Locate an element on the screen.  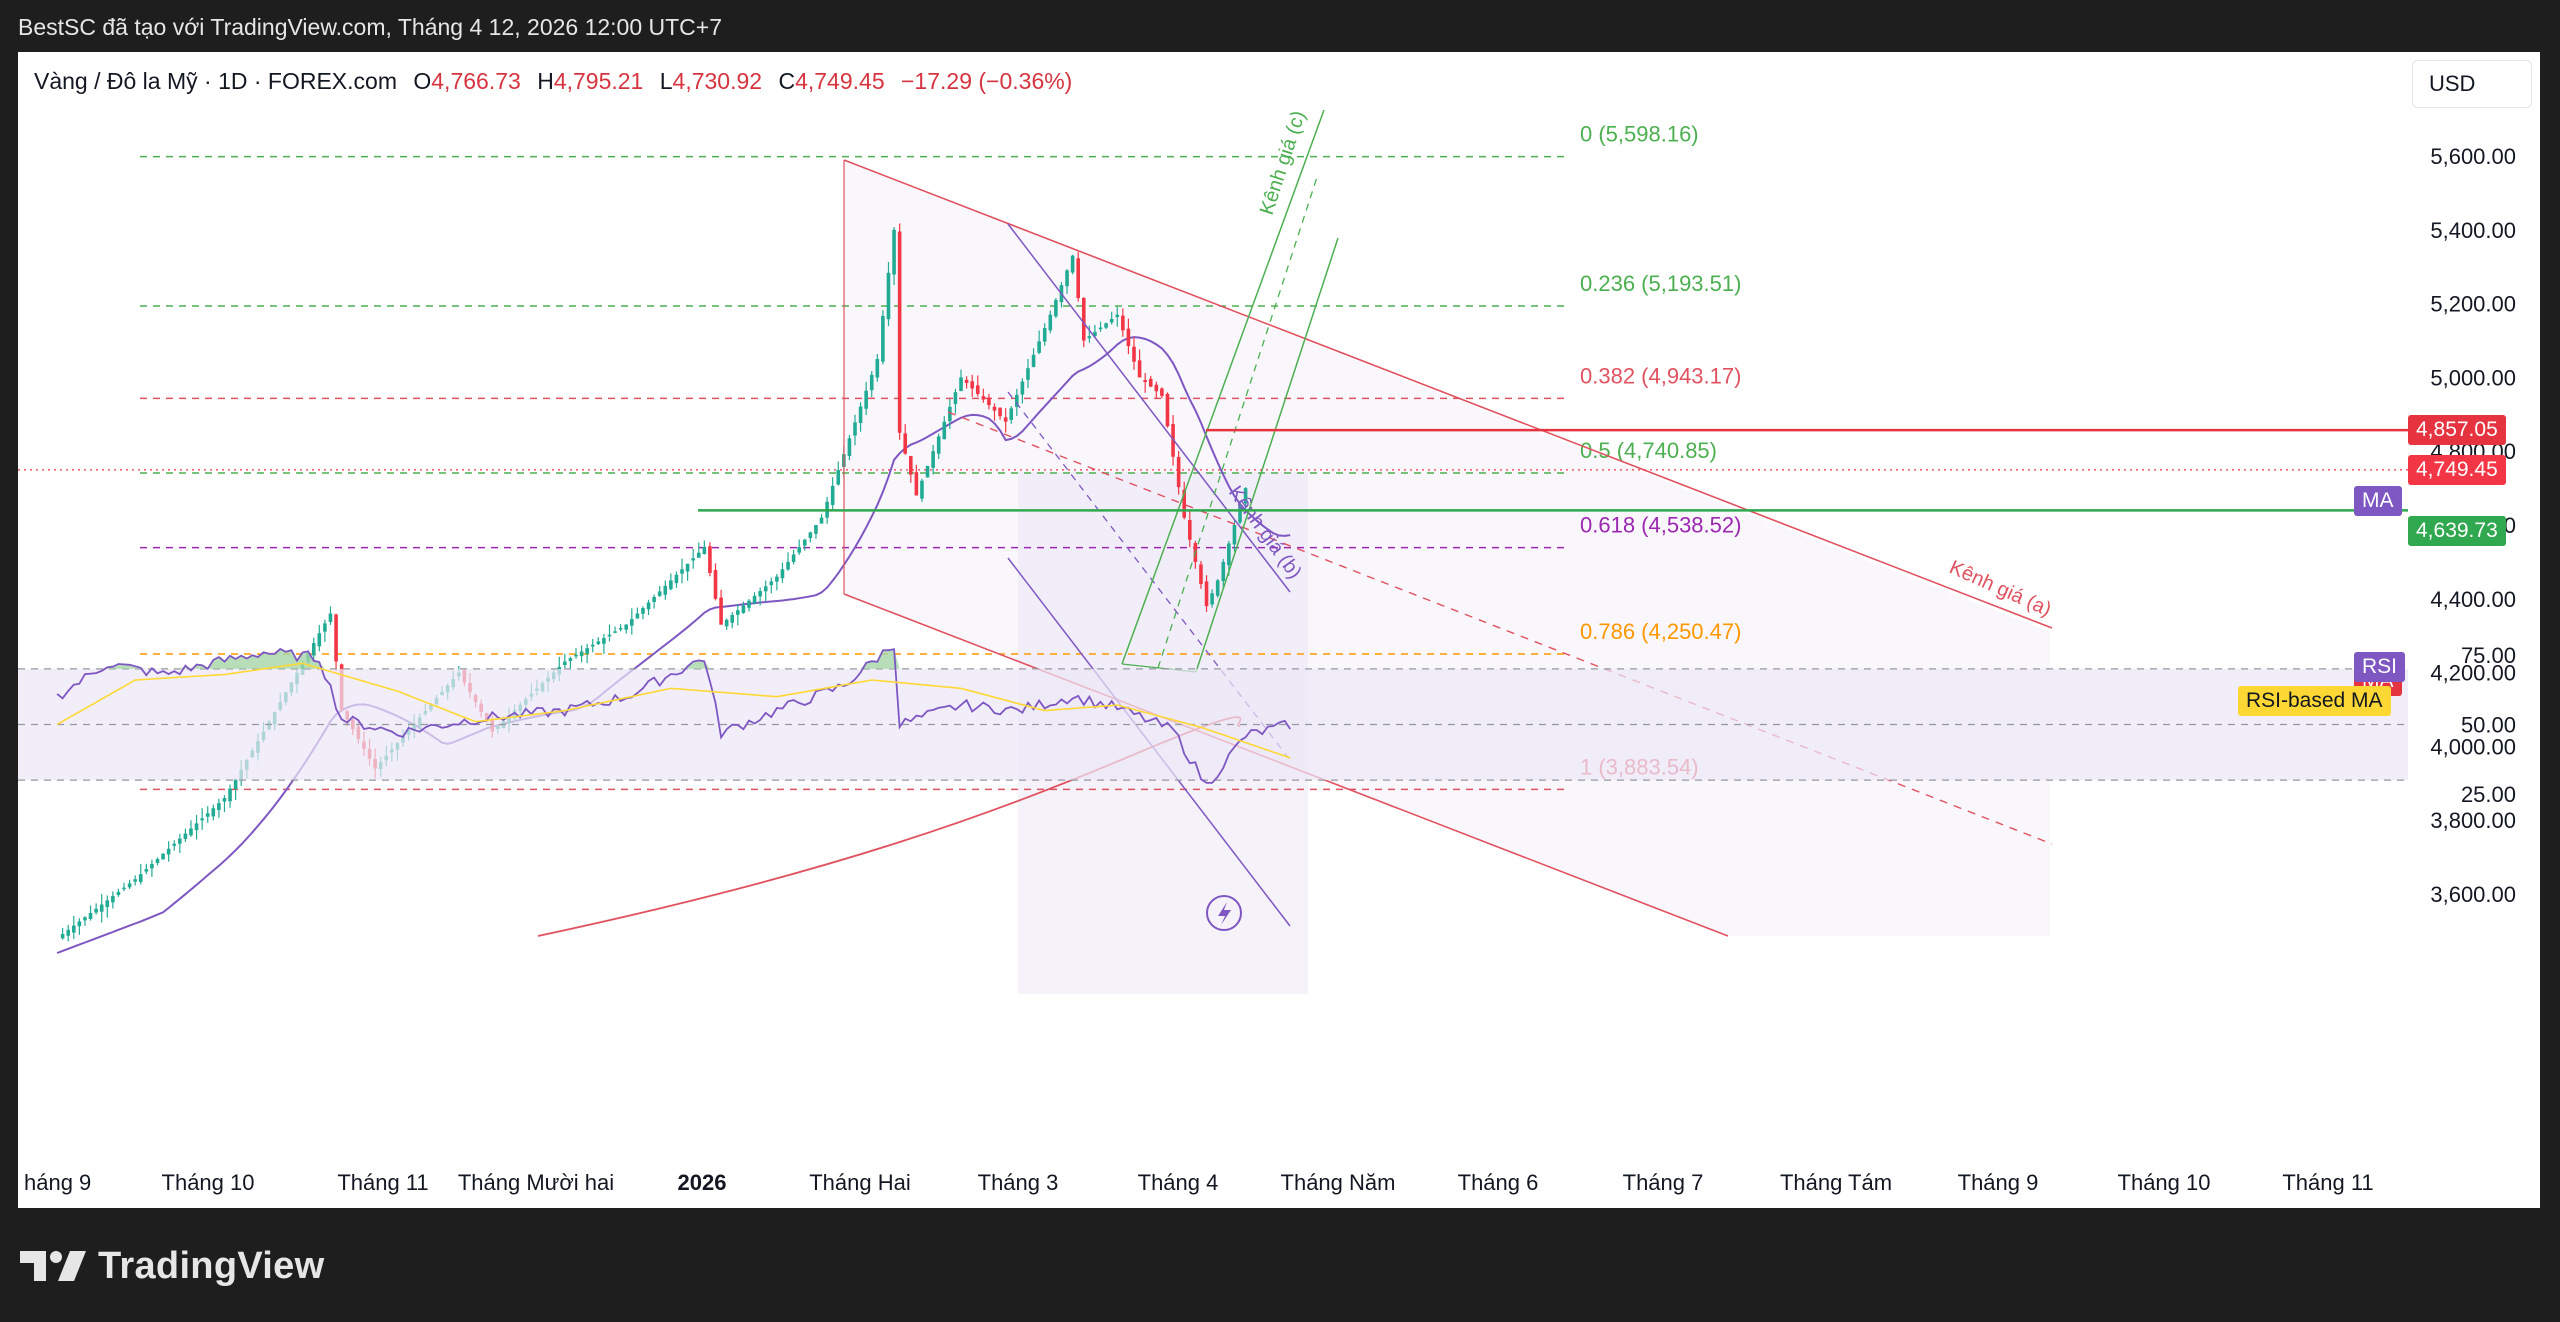
fib-label-0: 0 (5,598.16) is located at coordinates (1639, 134).